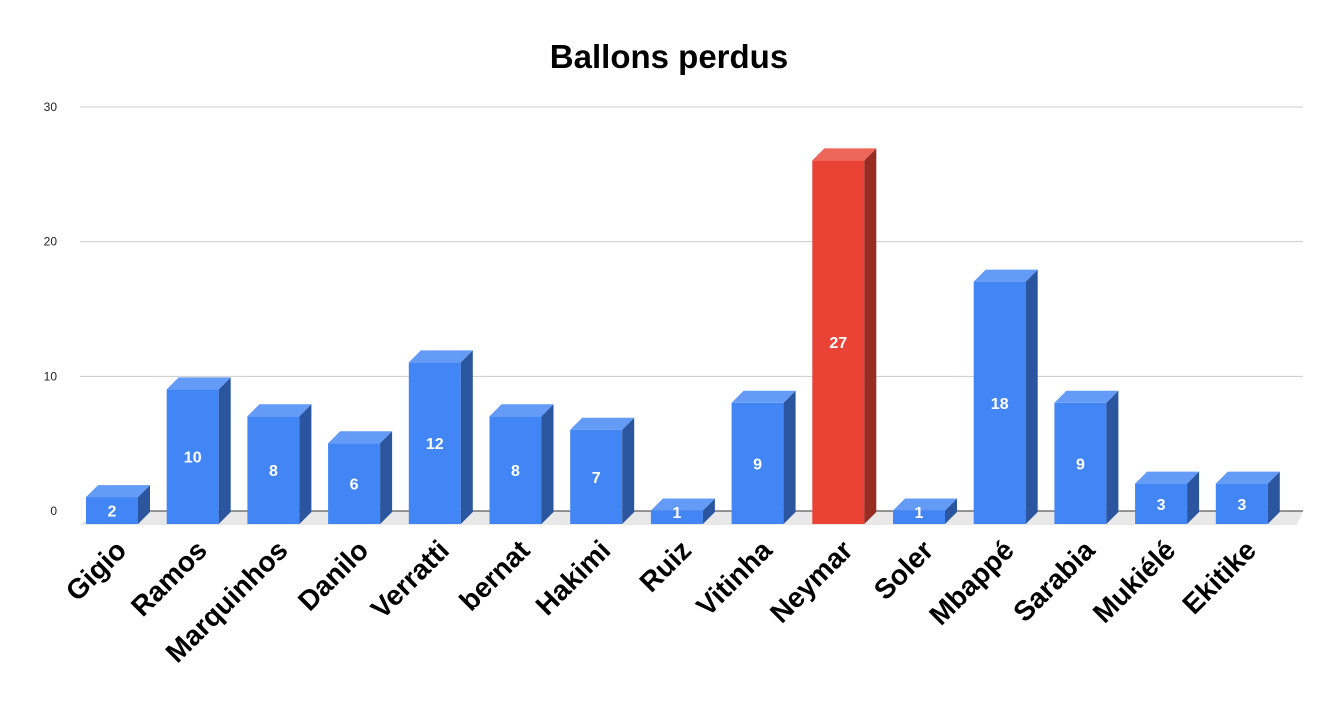 This screenshot has width=1338, height=712. Describe the element at coordinates (1134, 581) in the screenshot. I see `x-tick-label: Mukiélé` at that location.